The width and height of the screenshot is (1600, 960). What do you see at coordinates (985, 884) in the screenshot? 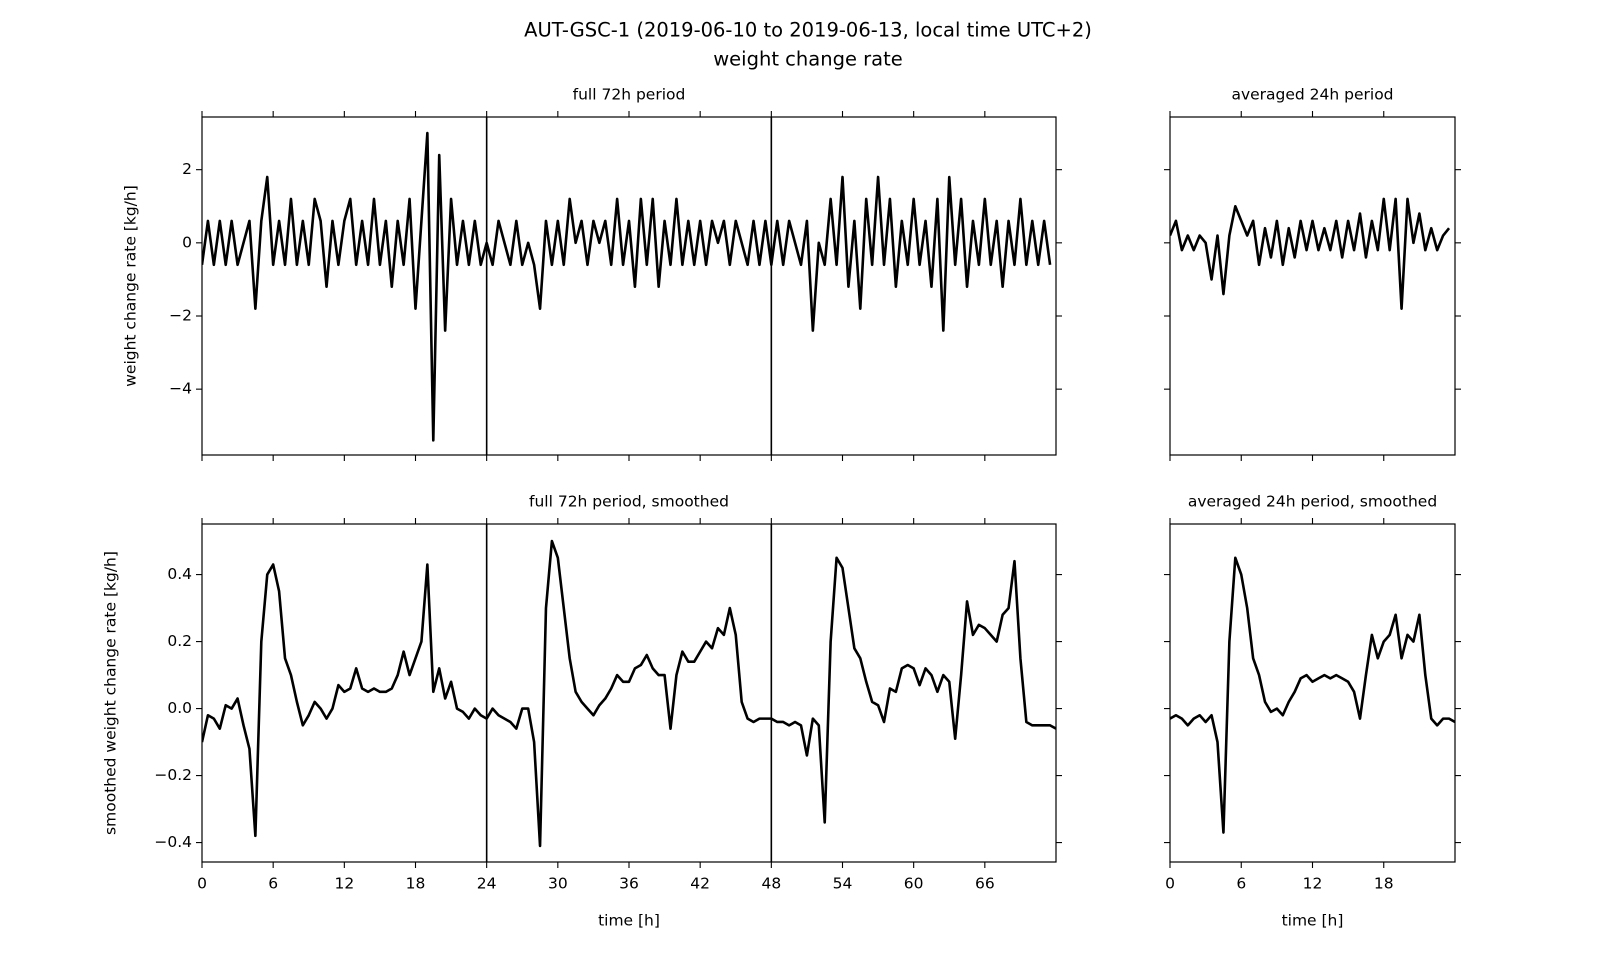
I see `x-tick-label: 66` at bounding box center [985, 884].